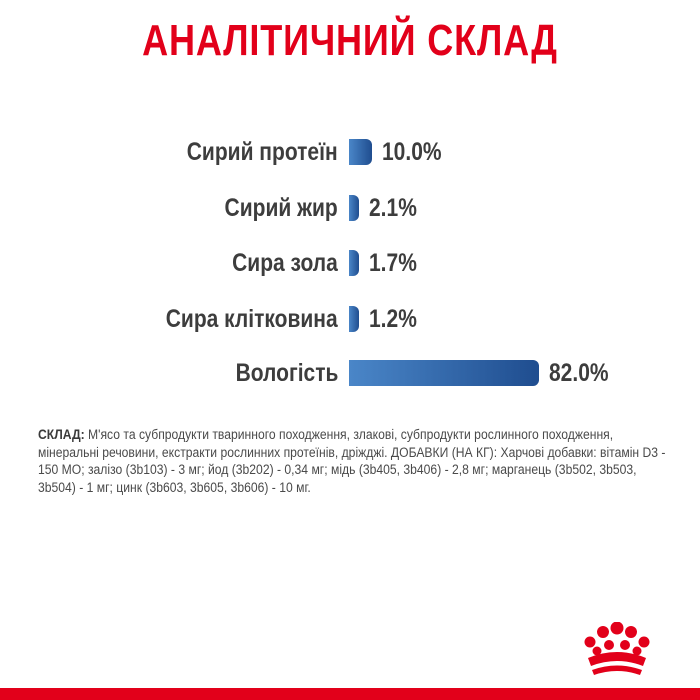 The image size is (700, 700). Describe the element at coordinates (579, 373) in the screenshot. I see `analysis-value: 82.0%` at that location.